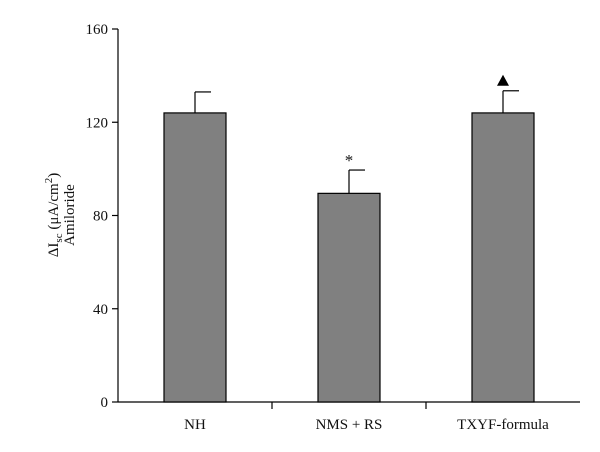 The height and width of the screenshot is (452, 600). I want to click on y-axis-label-sub: sc, so click(59, 237).